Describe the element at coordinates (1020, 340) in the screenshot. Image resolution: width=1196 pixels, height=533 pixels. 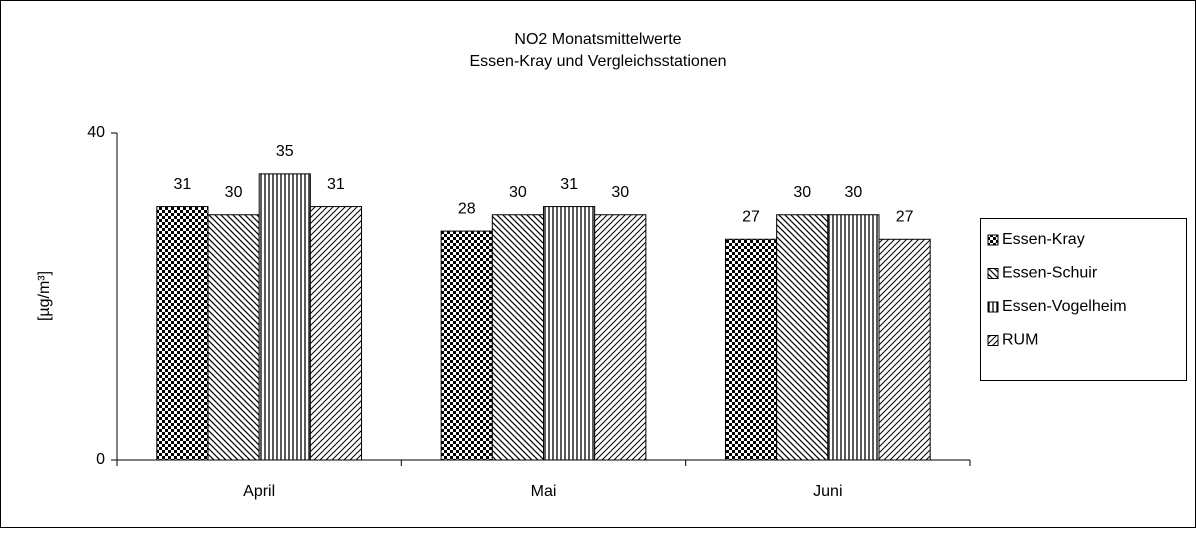
I see `legend-label: RUM` at that location.